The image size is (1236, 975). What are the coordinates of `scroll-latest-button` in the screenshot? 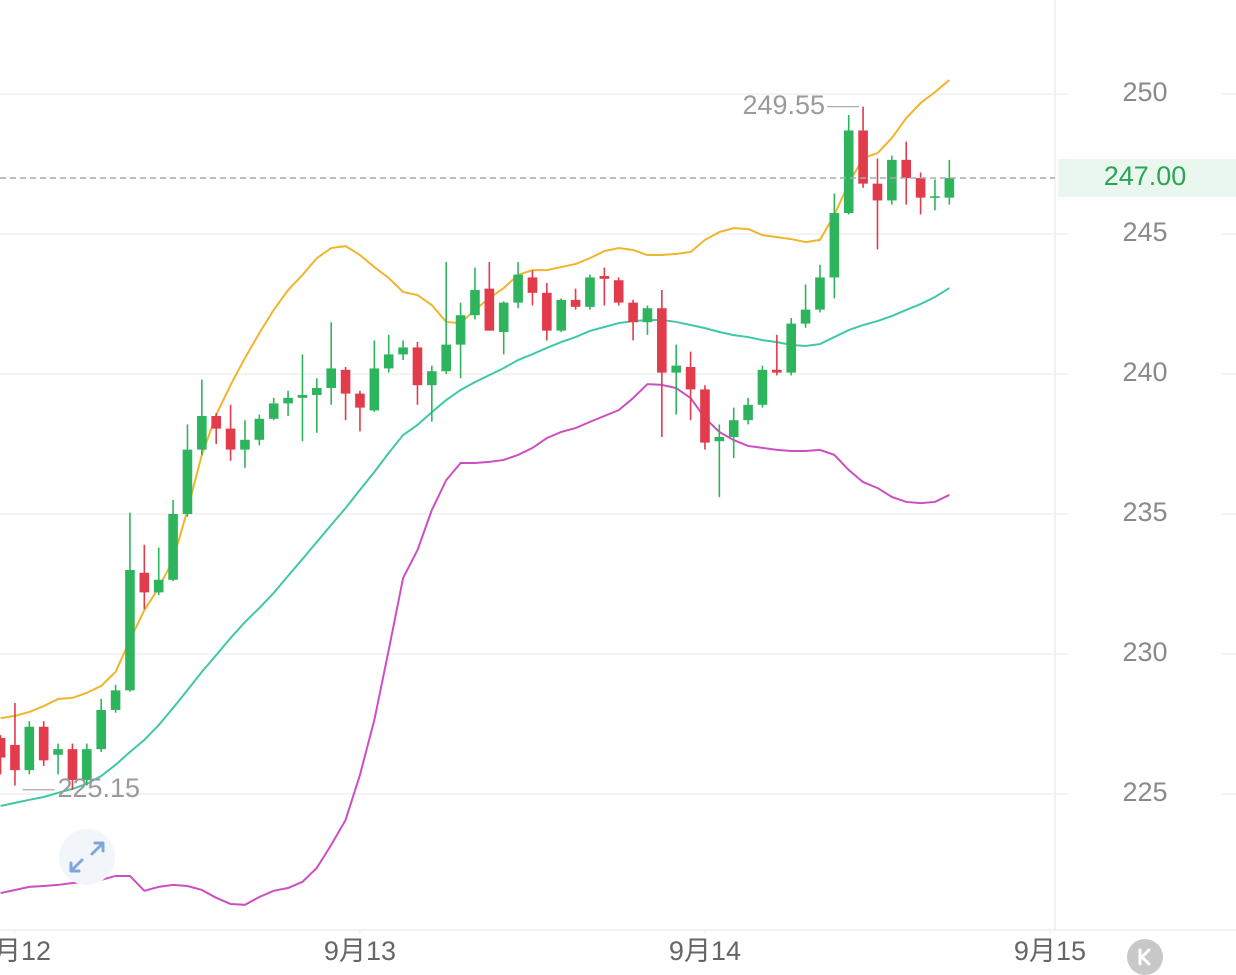 It's located at (1145, 957).